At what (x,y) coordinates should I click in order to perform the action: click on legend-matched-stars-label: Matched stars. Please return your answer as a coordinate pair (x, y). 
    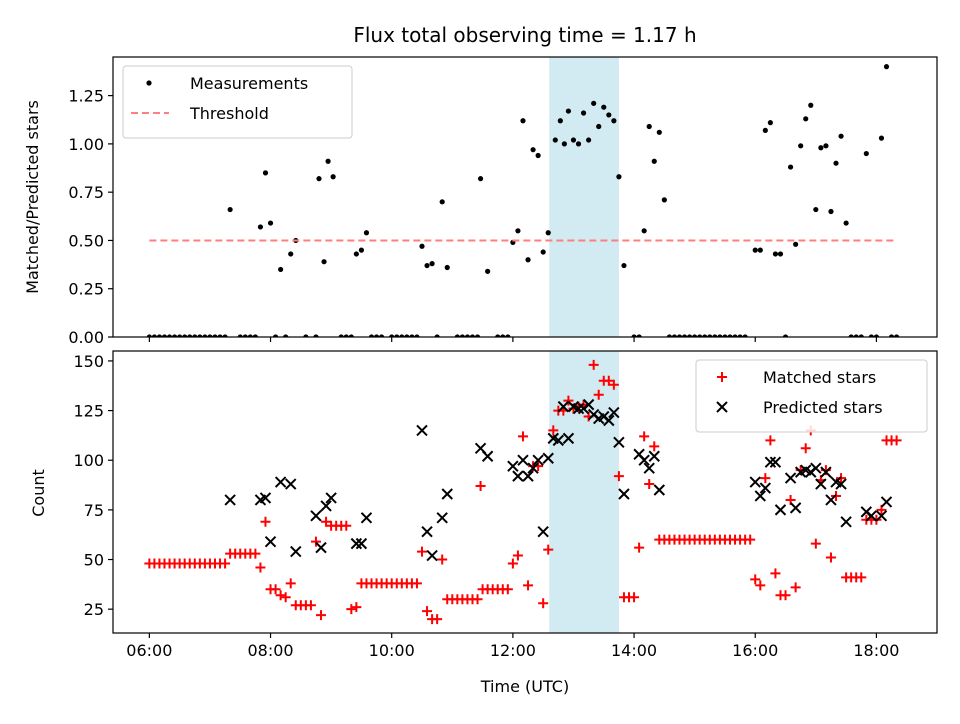
    Looking at the image, I should click on (819, 377).